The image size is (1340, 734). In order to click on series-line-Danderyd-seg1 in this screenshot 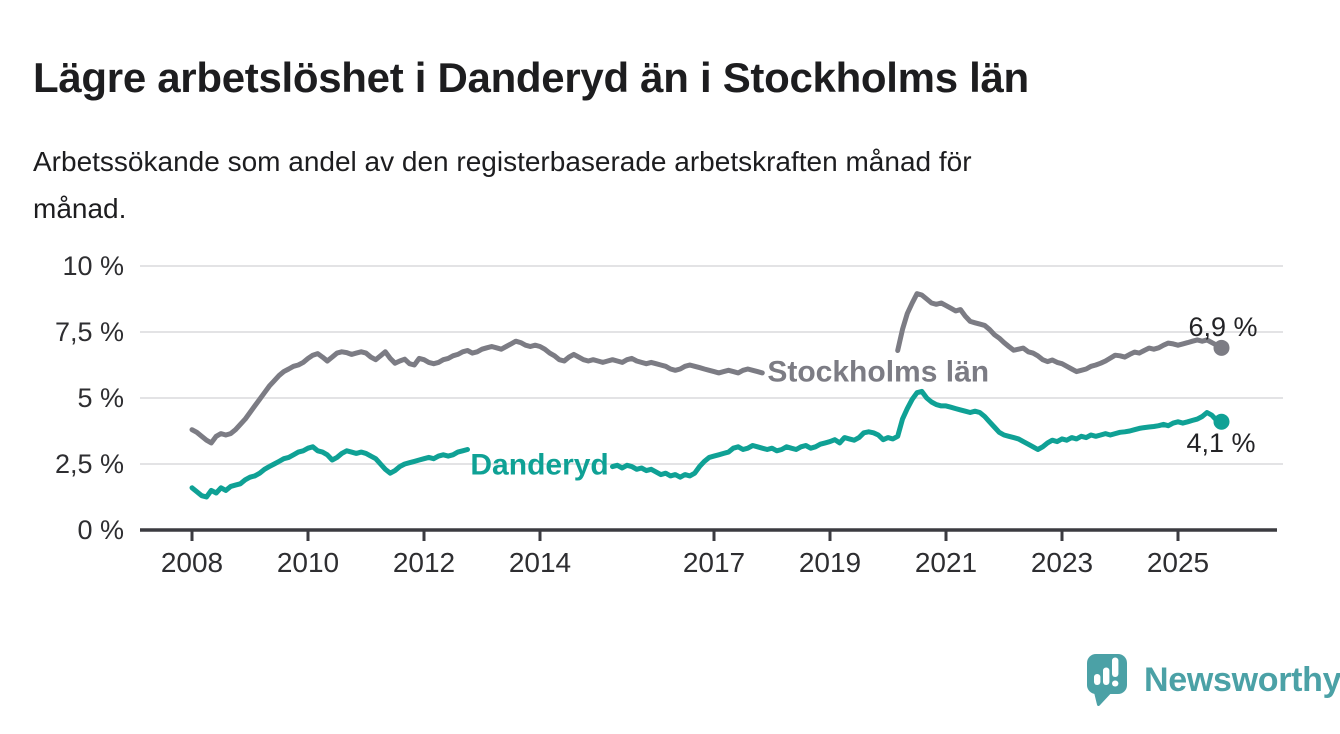, I will do `click(917, 434)`.